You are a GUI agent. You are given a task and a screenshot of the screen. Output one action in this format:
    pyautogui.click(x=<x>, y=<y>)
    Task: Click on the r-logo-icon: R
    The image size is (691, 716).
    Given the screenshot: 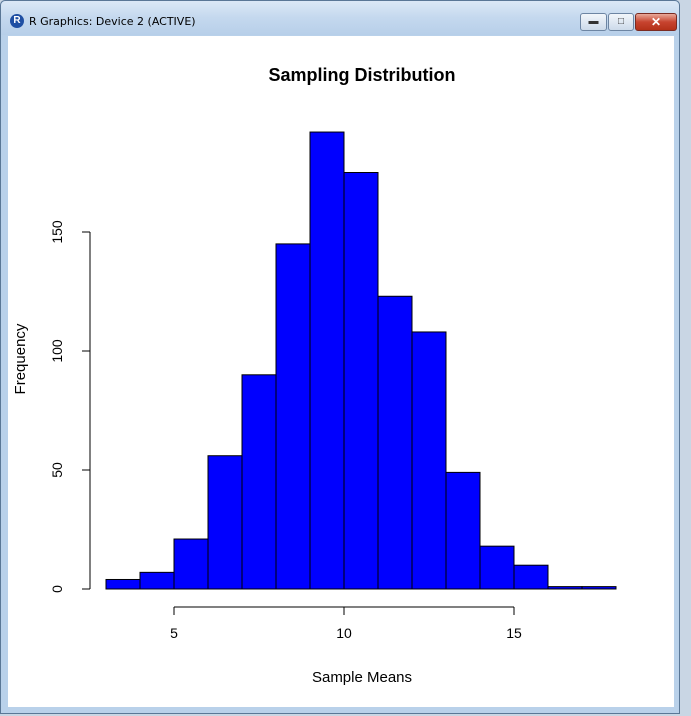 What is the action you would take?
    pyautogui.click(x=17, y=21)
    